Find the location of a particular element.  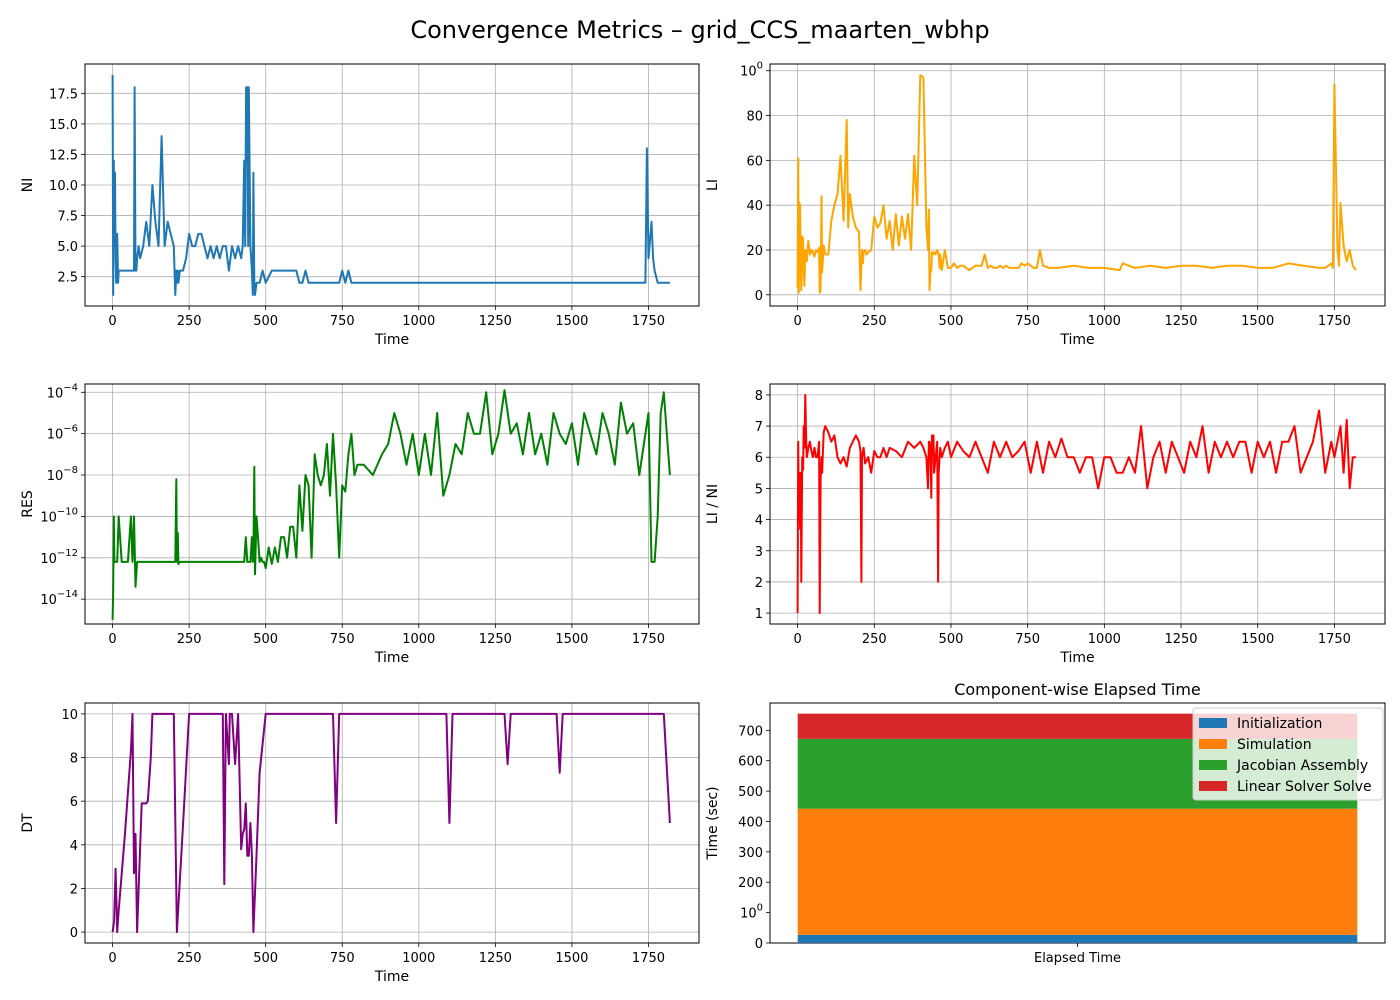

series-line-res is located at coordinates (391, 504).